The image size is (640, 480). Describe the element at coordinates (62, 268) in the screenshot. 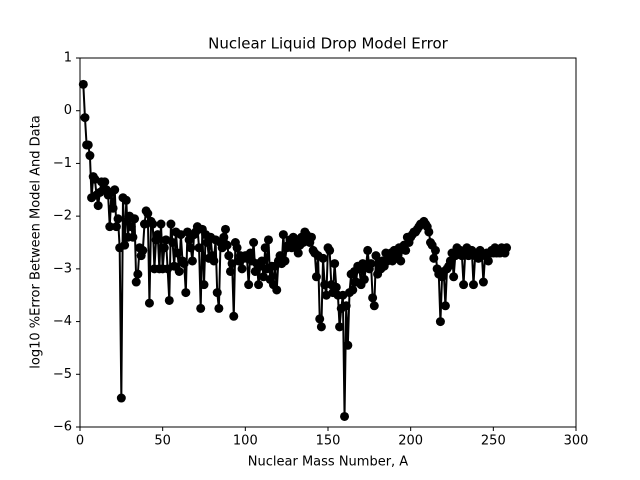

I see `y-tick-label: −3` at that location.